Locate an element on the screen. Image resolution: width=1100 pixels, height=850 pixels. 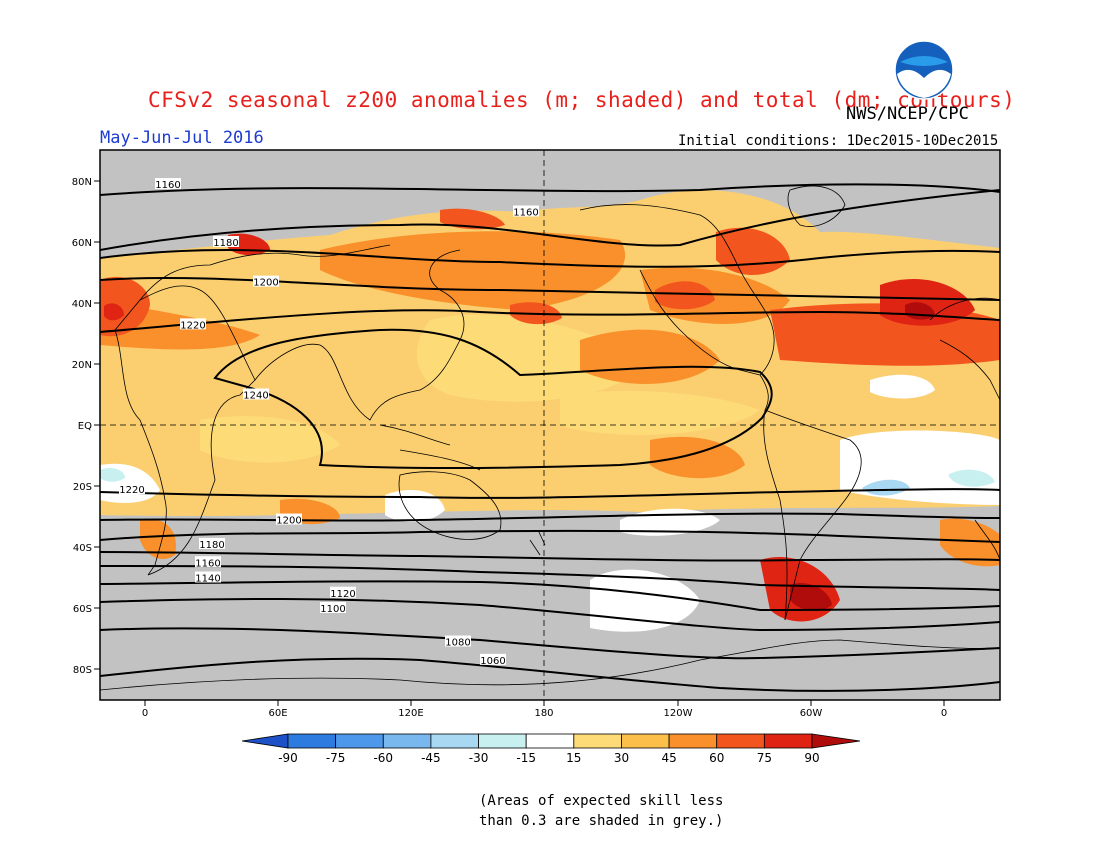
longitude-axis: 0 60E 120E 180 120W 60W 0 is located at coordinates (544, 709).